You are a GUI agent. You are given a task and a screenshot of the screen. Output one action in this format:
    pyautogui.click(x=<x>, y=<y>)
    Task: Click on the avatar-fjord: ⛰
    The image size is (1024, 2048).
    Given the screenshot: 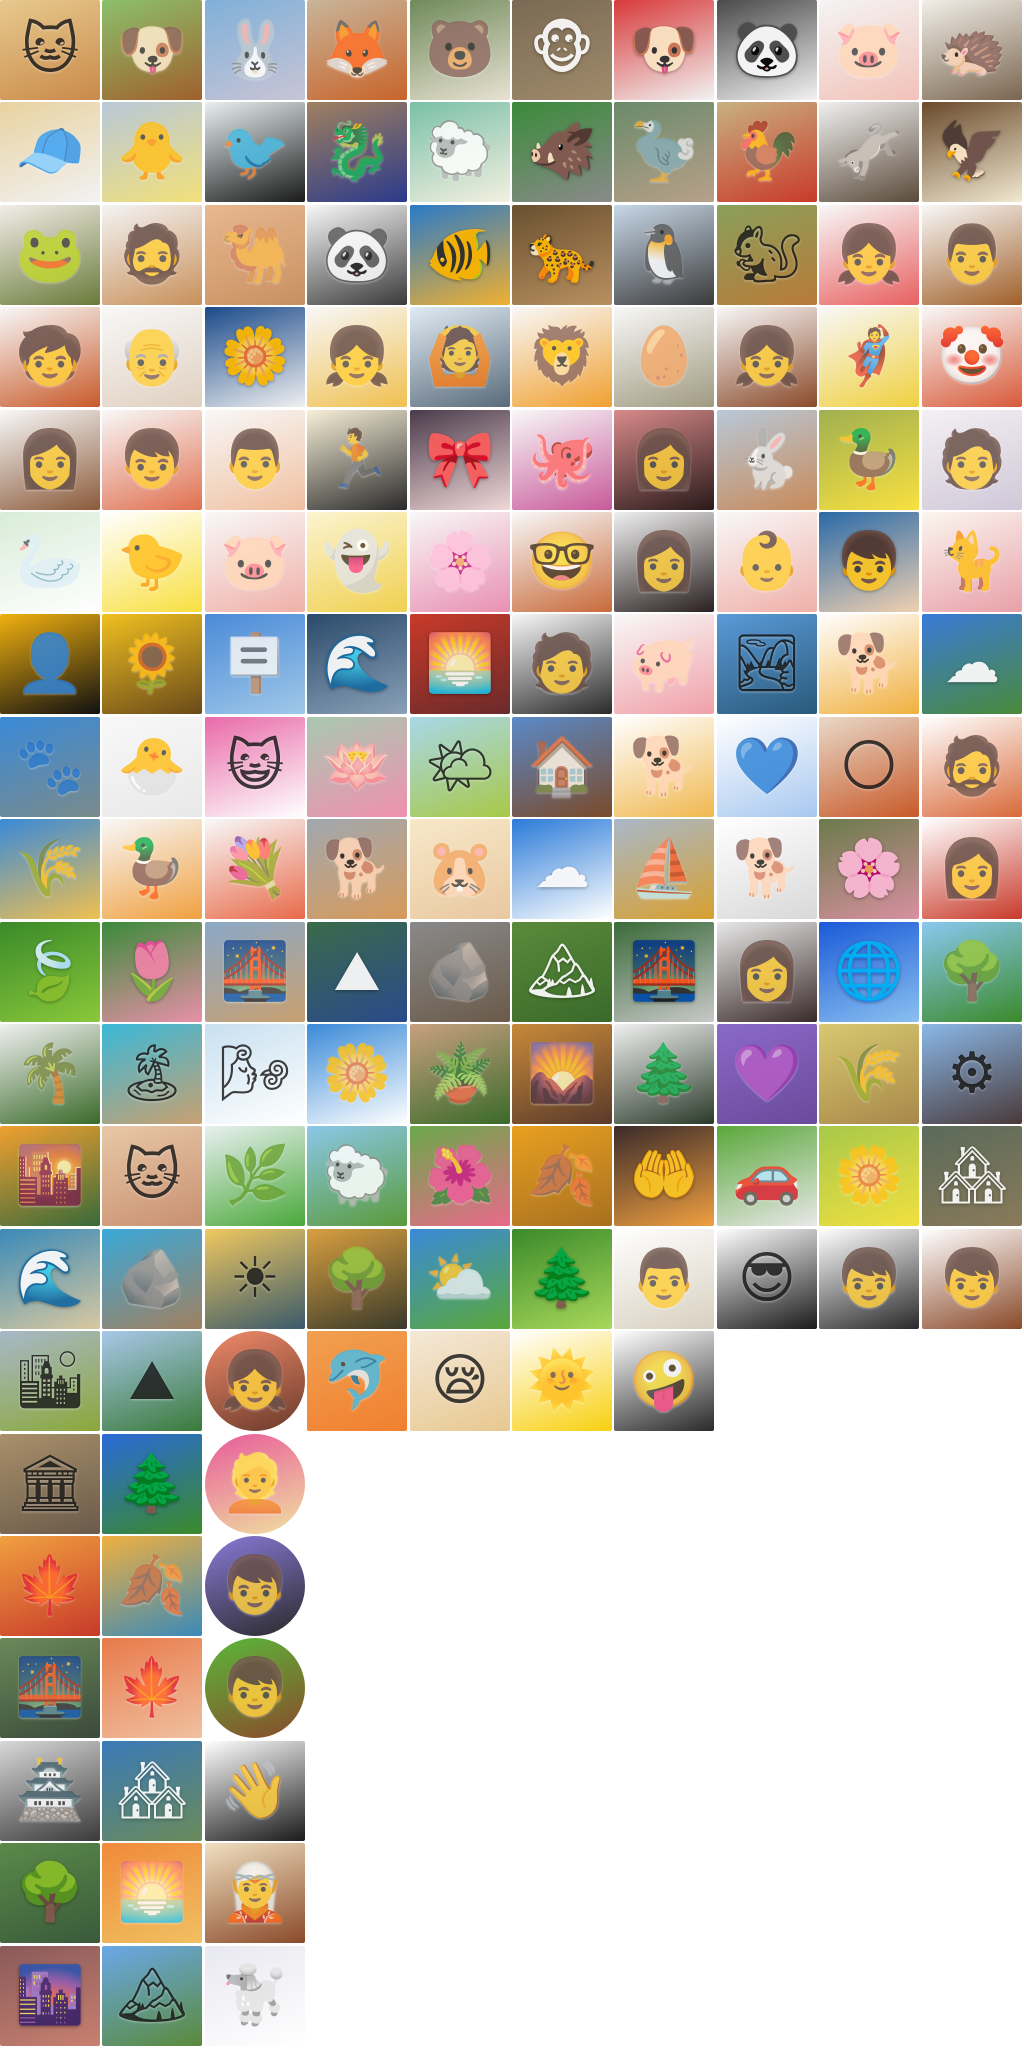 What is the action you would take?
    pyautogui.click(x=357, y=972)
    